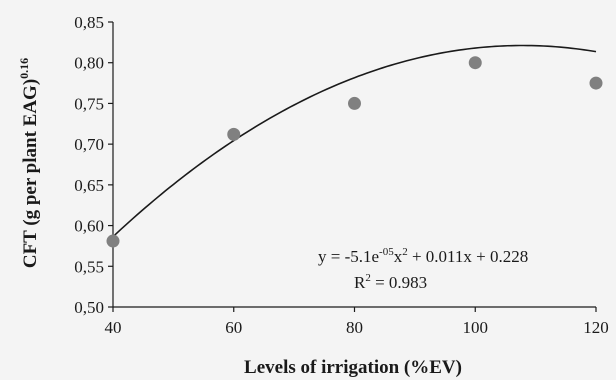  What do you see at coordinates (89, 266) in the screenshot?
I see `y-tick-label: 0,55` at bounding box center [89, 266].